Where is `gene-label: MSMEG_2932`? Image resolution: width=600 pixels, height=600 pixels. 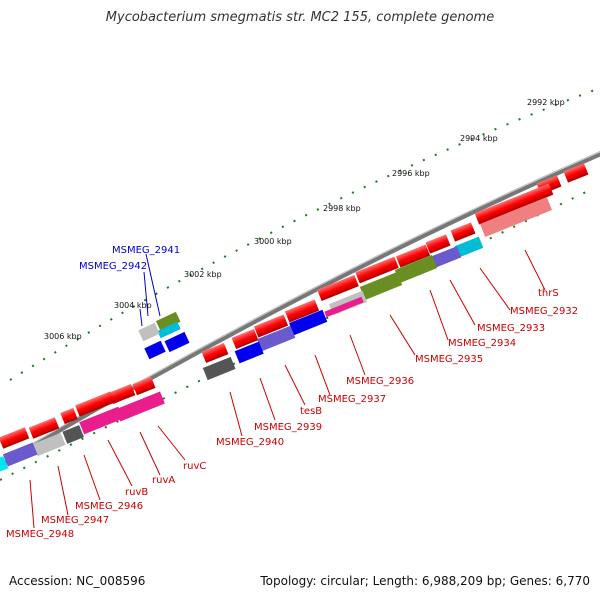 gene-label: MSMEG_2932 is located at coordinates (544, 311).